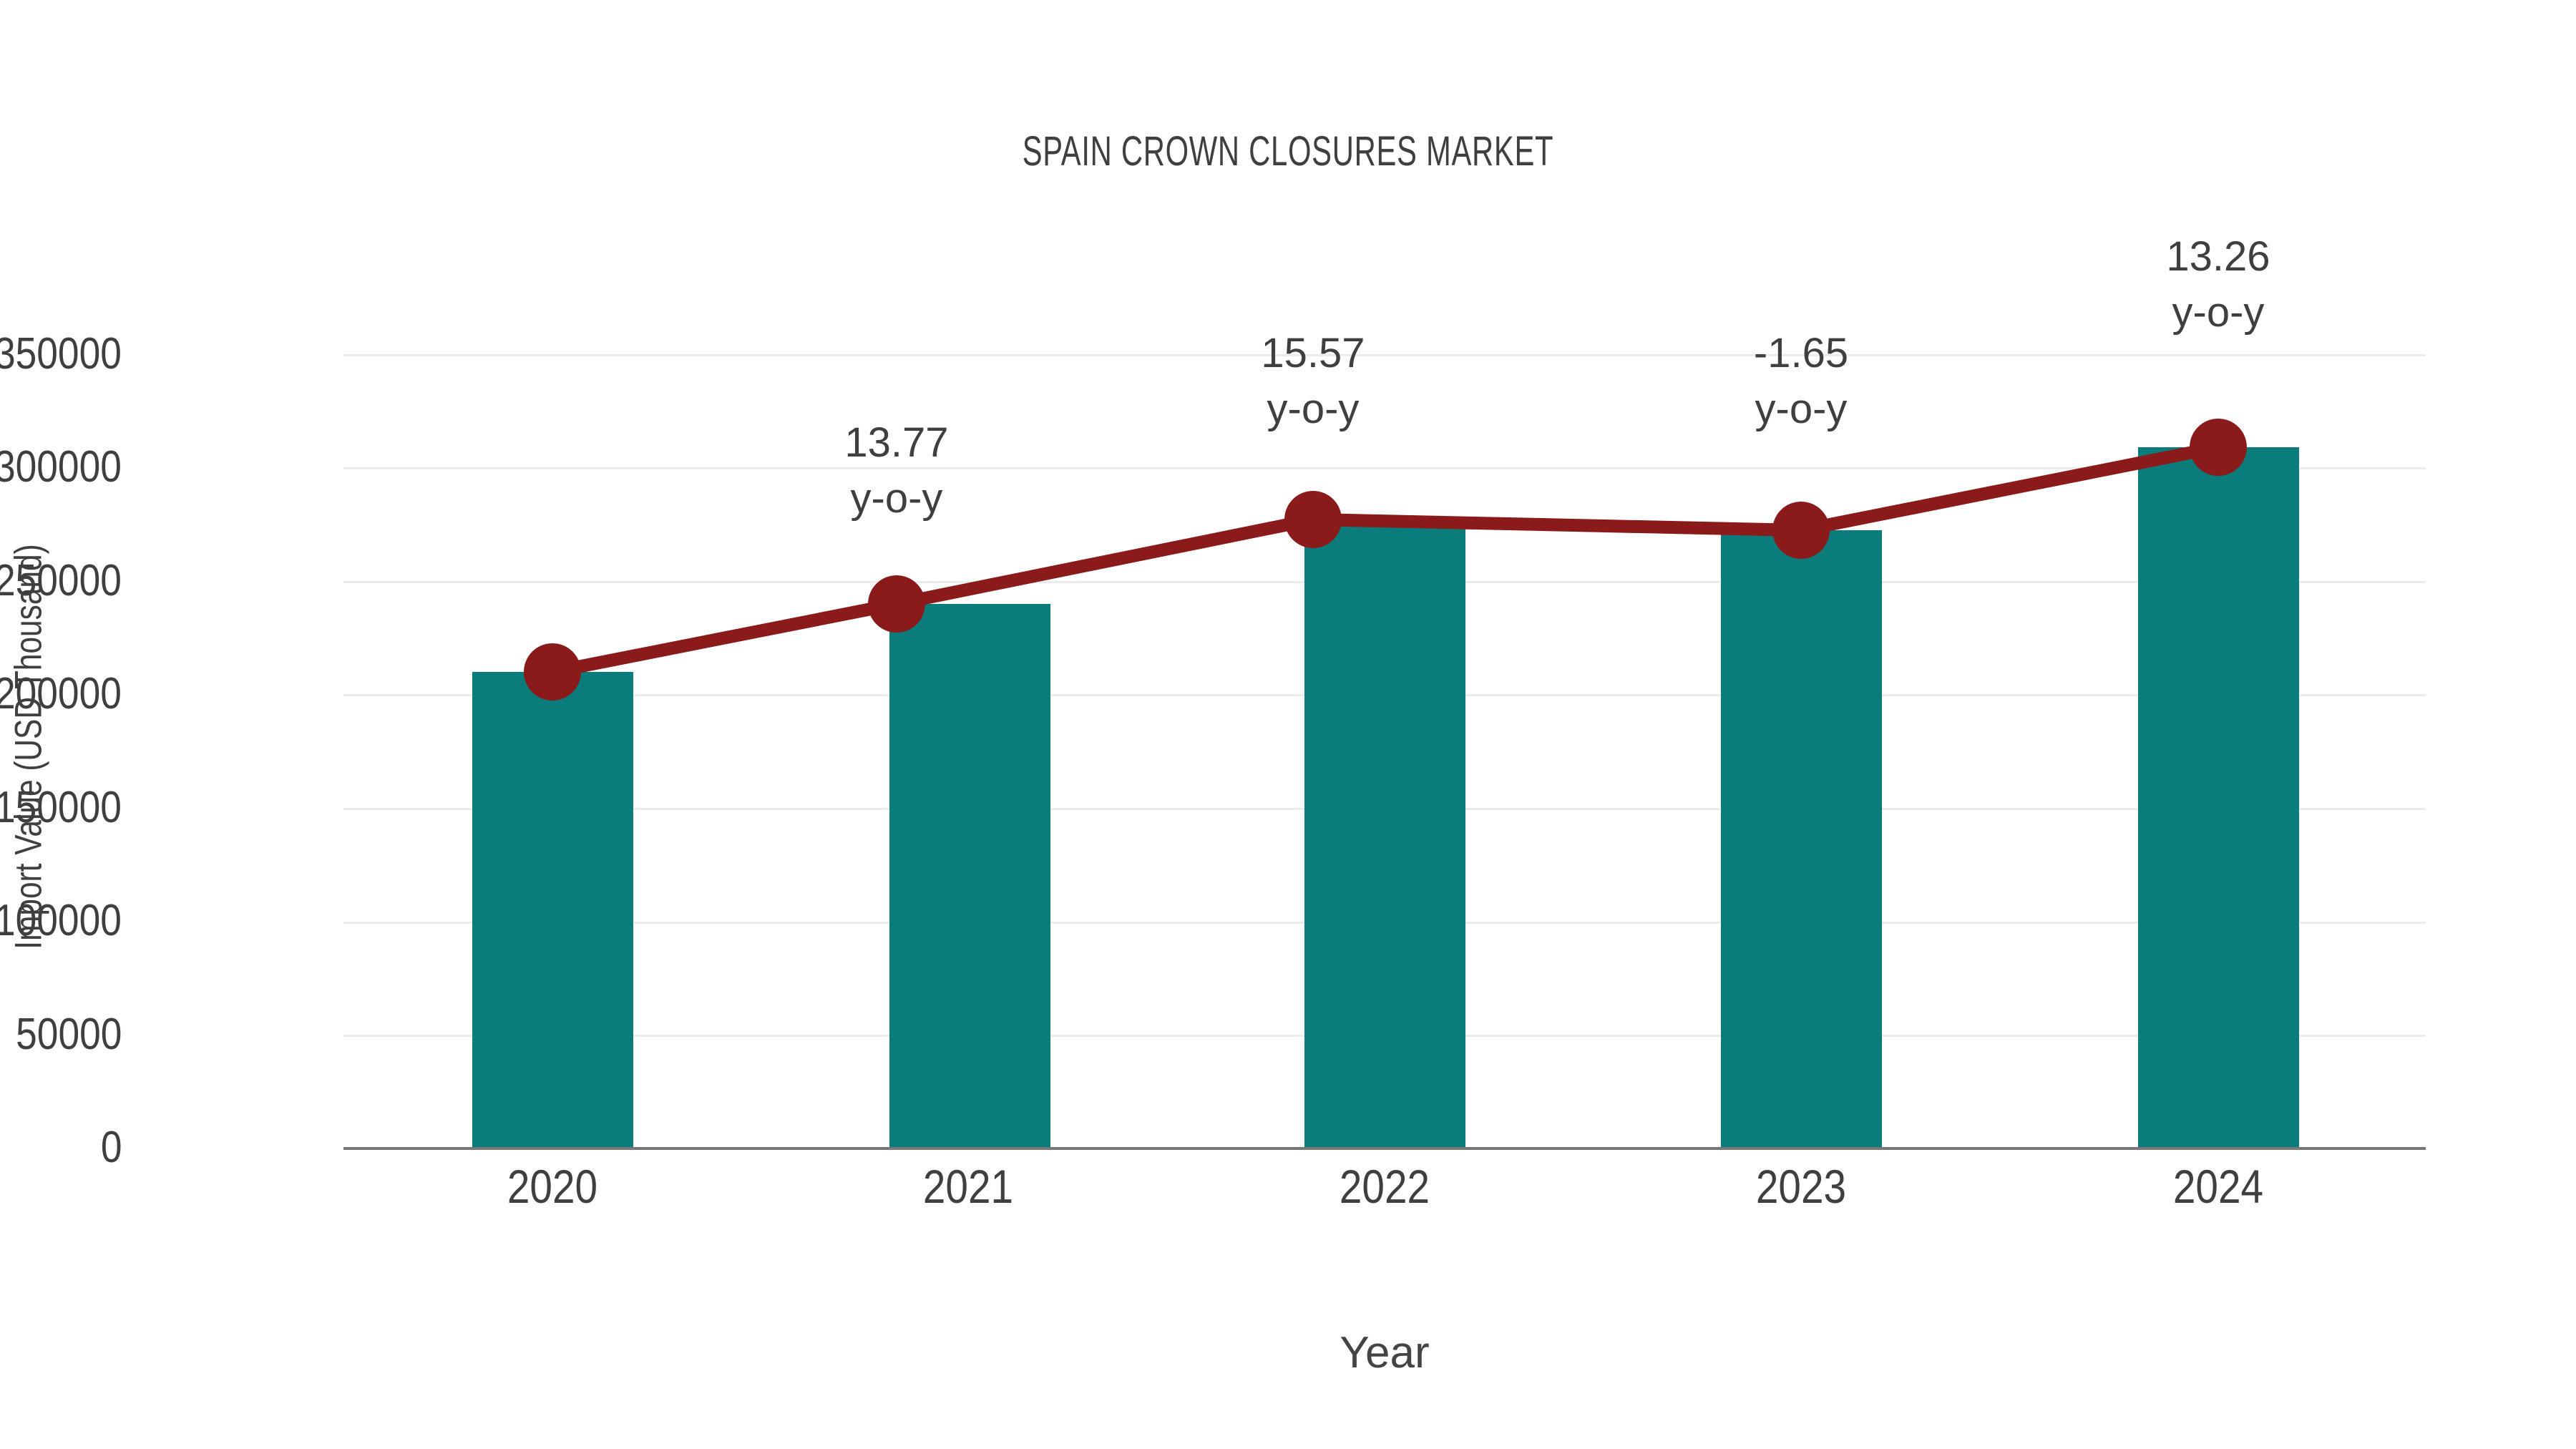 The width and height of the screenshot is (2576, 1449). Describe the element at coordinates (2218, 312) in the screenshot. I see `data-label-2024-unit: y-o-y` at that location.